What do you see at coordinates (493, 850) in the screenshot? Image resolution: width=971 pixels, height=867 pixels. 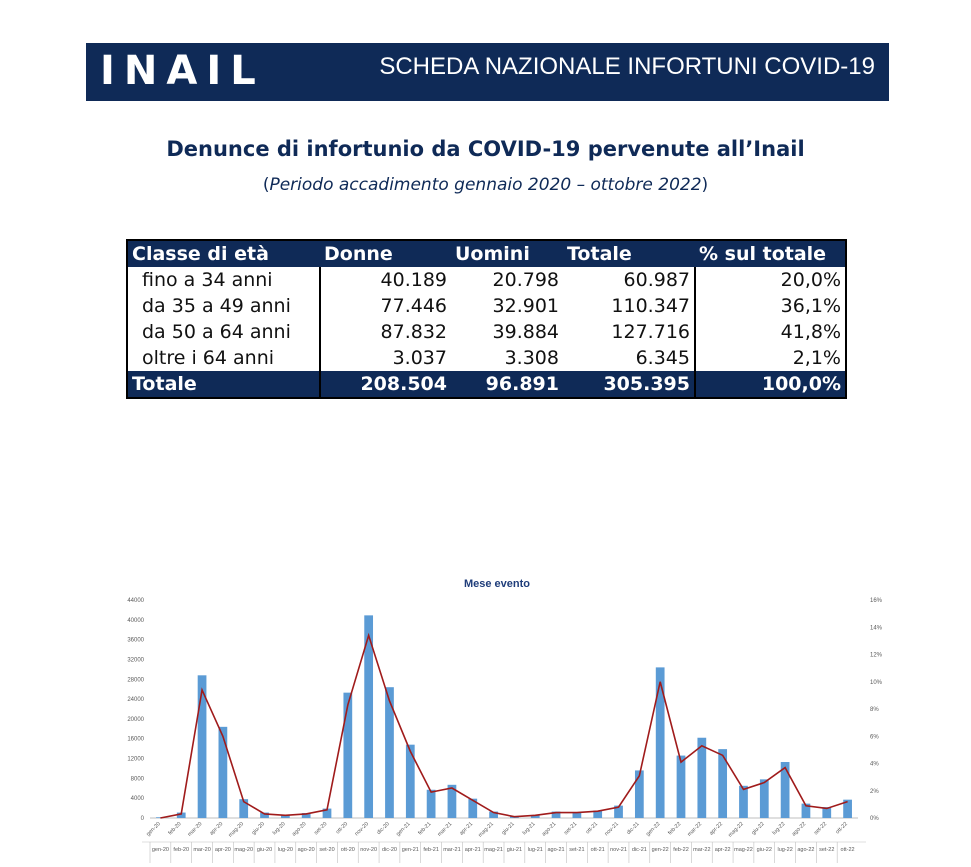 I see `bottom-category-label: mag-21` at bounding box center [493, 850].